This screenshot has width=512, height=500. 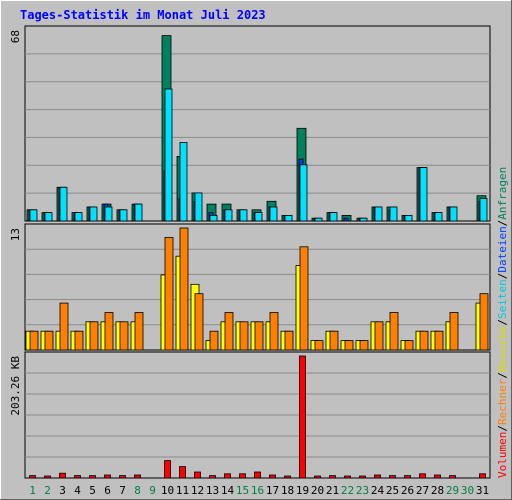 I want to click on x-tick-label: 25, so click(x=392, y=490).